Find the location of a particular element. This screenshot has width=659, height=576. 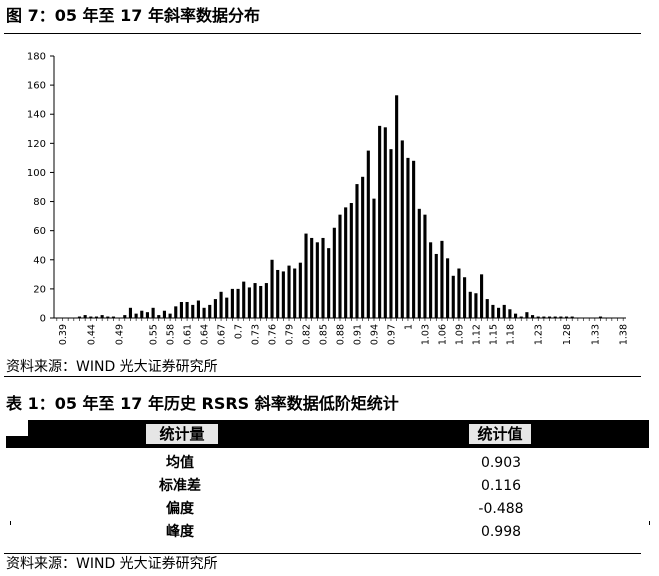

x-tick-label: 1 is located at coordinates (408, 327).